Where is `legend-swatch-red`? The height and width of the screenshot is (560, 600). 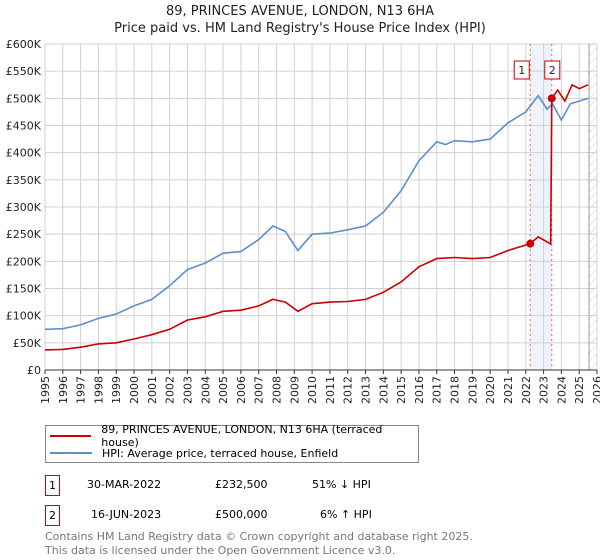
legend-swatch-red is located at coordinates (71, 436).